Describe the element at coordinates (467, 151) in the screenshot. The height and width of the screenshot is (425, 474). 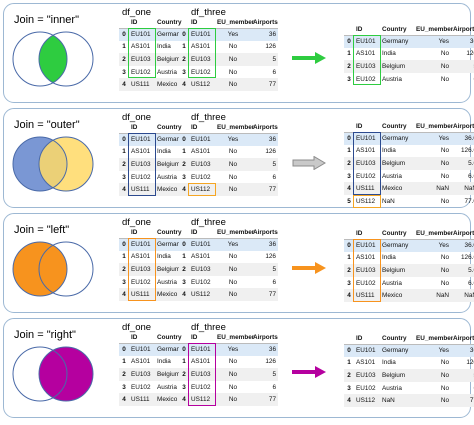
I see `table-cell: 126.0` at that location.